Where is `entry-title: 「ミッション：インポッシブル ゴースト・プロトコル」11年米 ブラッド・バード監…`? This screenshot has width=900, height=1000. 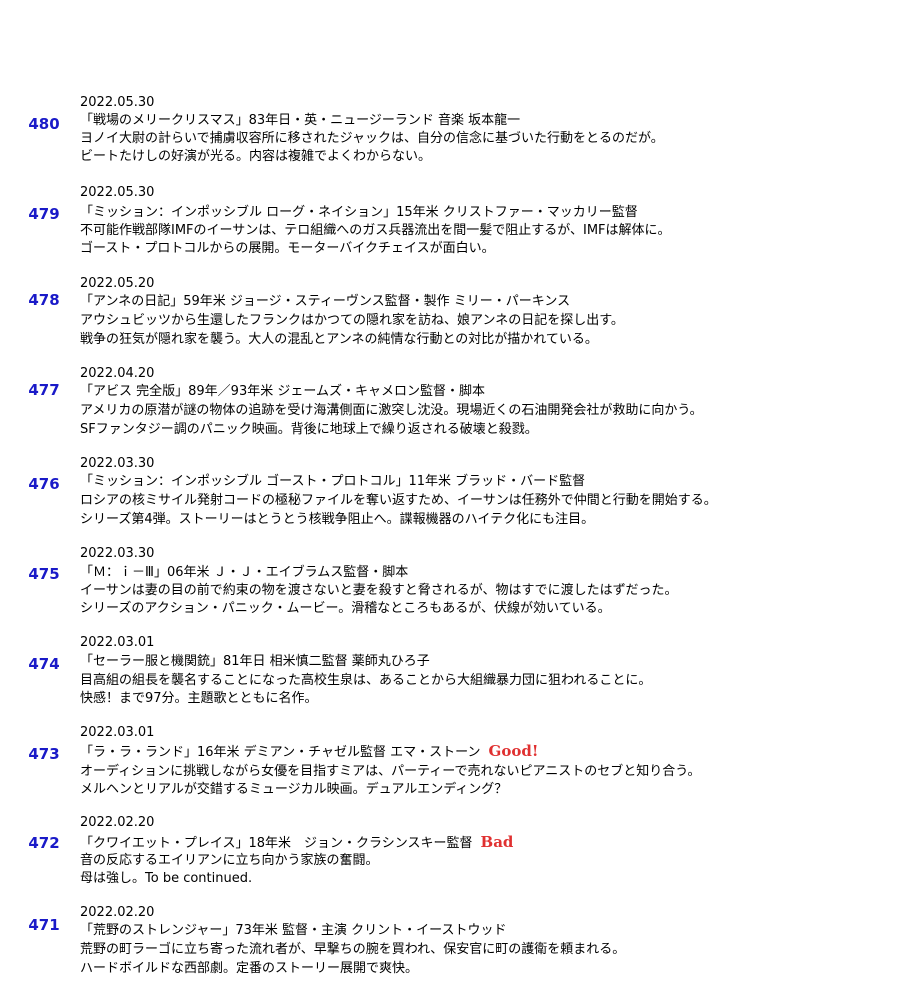 entry-title: 「ミッション：インポッシブル ゴースト・プロトコル」11年米 ブラッド・バード監… is located at coordinates (332, 482).